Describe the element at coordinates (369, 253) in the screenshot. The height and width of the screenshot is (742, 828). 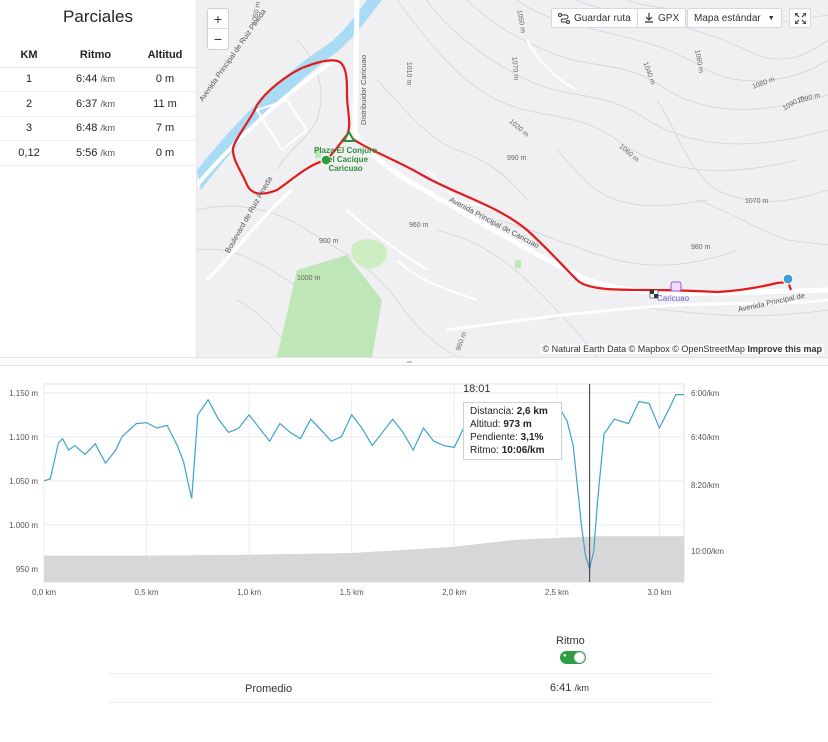
I see `sports-field` at that location.